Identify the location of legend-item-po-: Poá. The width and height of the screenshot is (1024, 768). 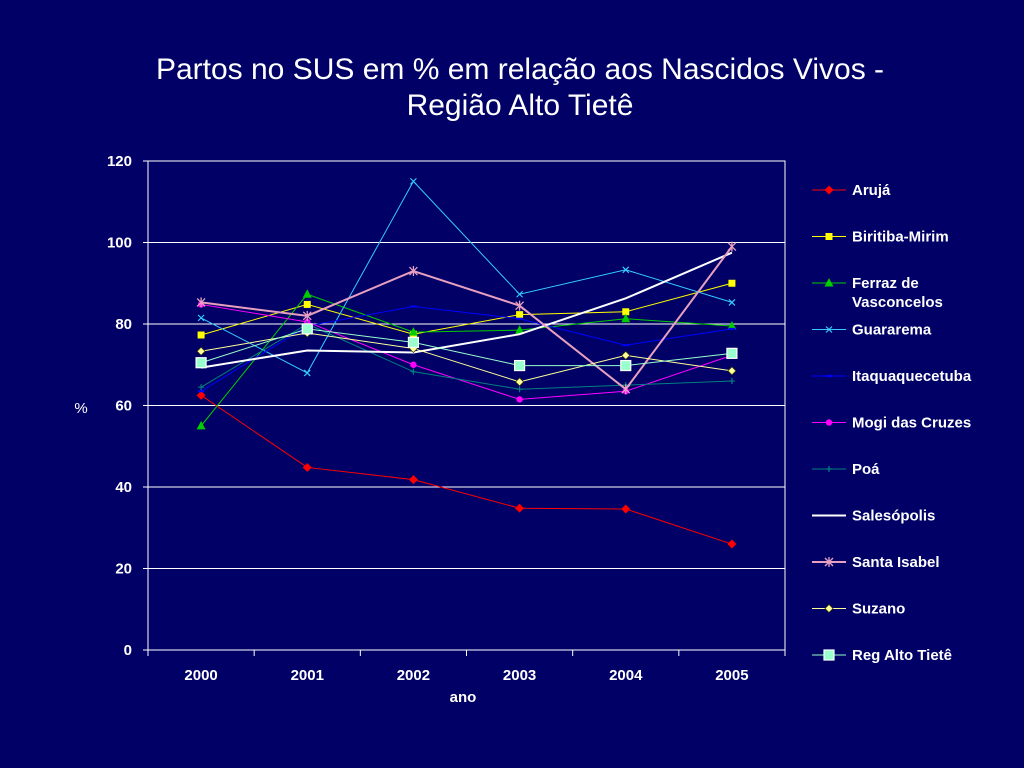
(846, 469).